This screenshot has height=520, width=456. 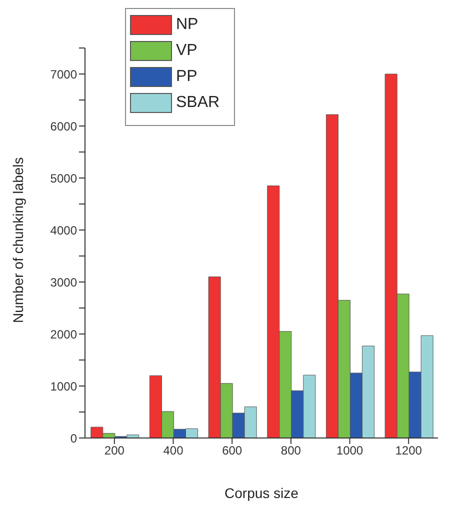 I want to click on y-tick-label: 2000, so click(x=64, y=334).